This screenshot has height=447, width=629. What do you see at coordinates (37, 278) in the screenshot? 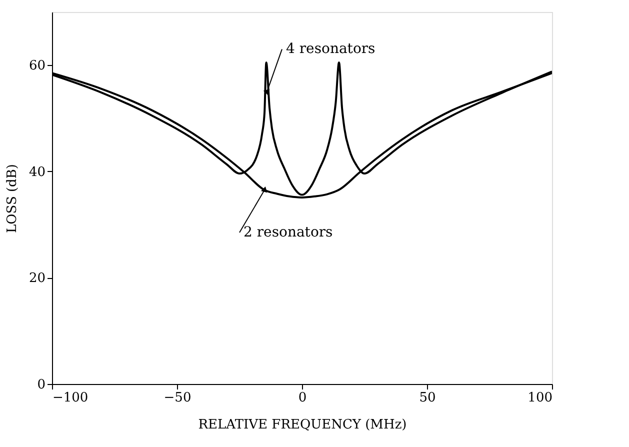
I see `y-tick-label: 20` at bounding box center [37, 278].